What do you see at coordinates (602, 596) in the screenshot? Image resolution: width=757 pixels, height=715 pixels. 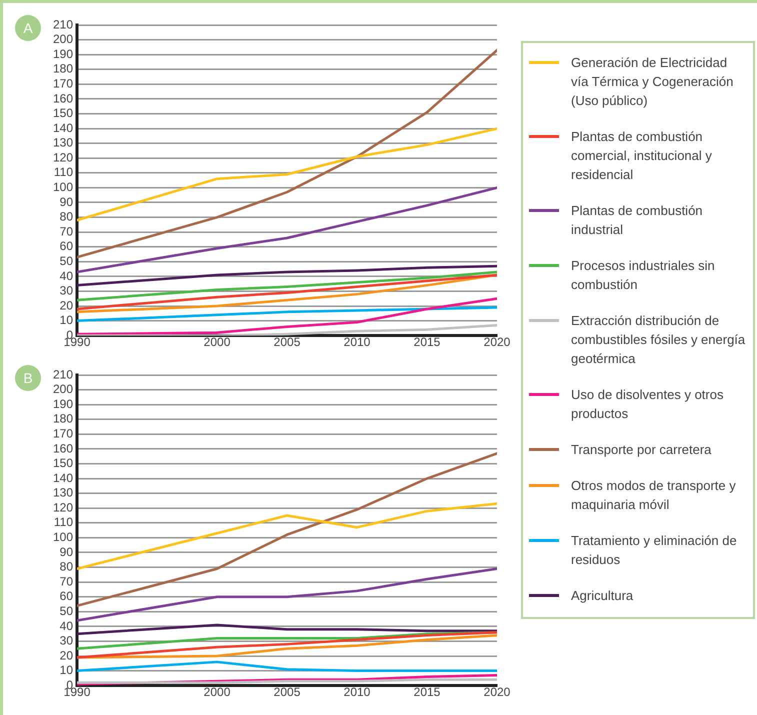 I see `legend-label: Agricultura` at bounding box center [602, 596].